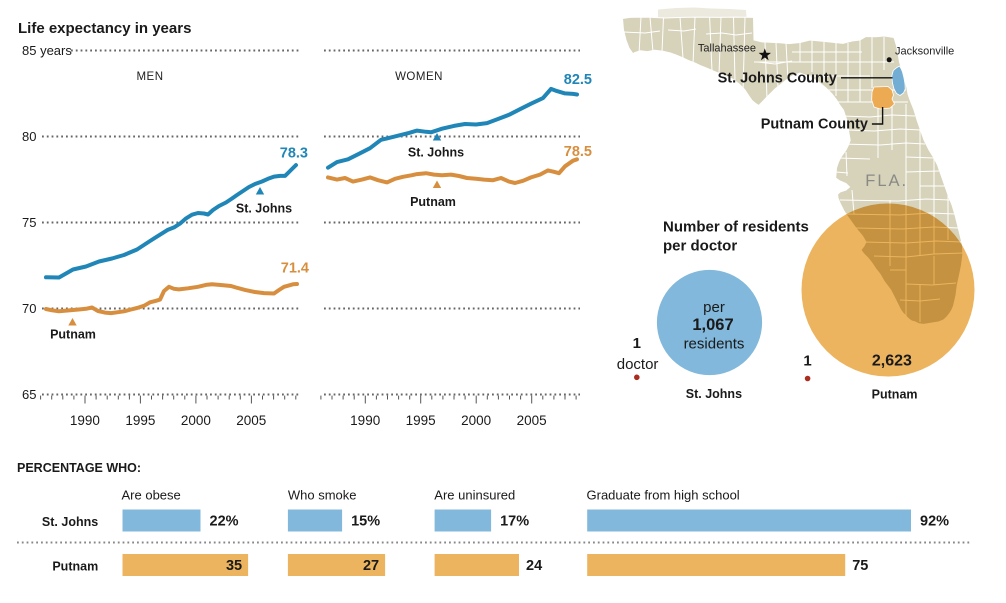 This screenshot has height=603, width=1006. What do you see at coordinates (892, 361) in the screenshot?
I see `svg-text: 2,623` at bounding box center [892, 361].